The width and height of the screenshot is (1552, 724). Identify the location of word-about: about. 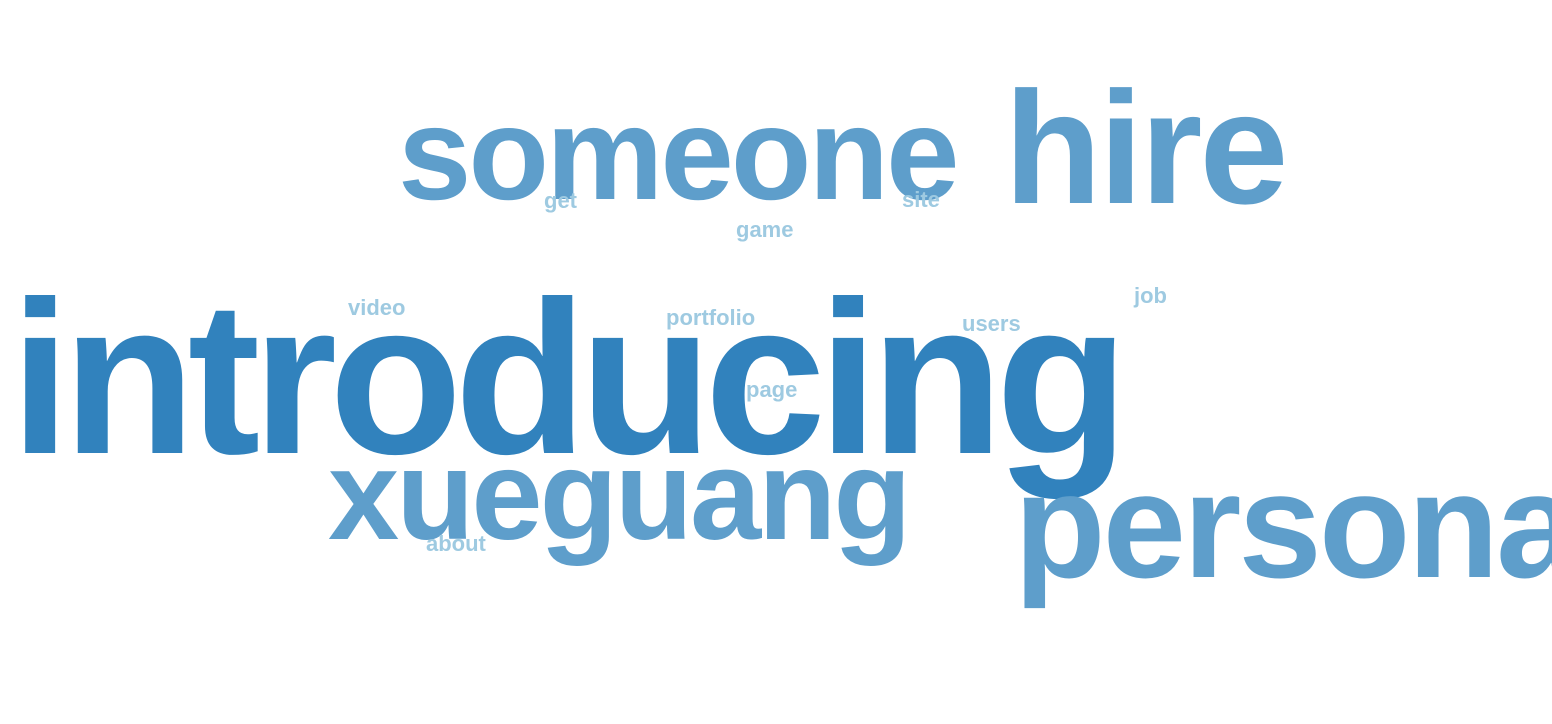
(456, 543).